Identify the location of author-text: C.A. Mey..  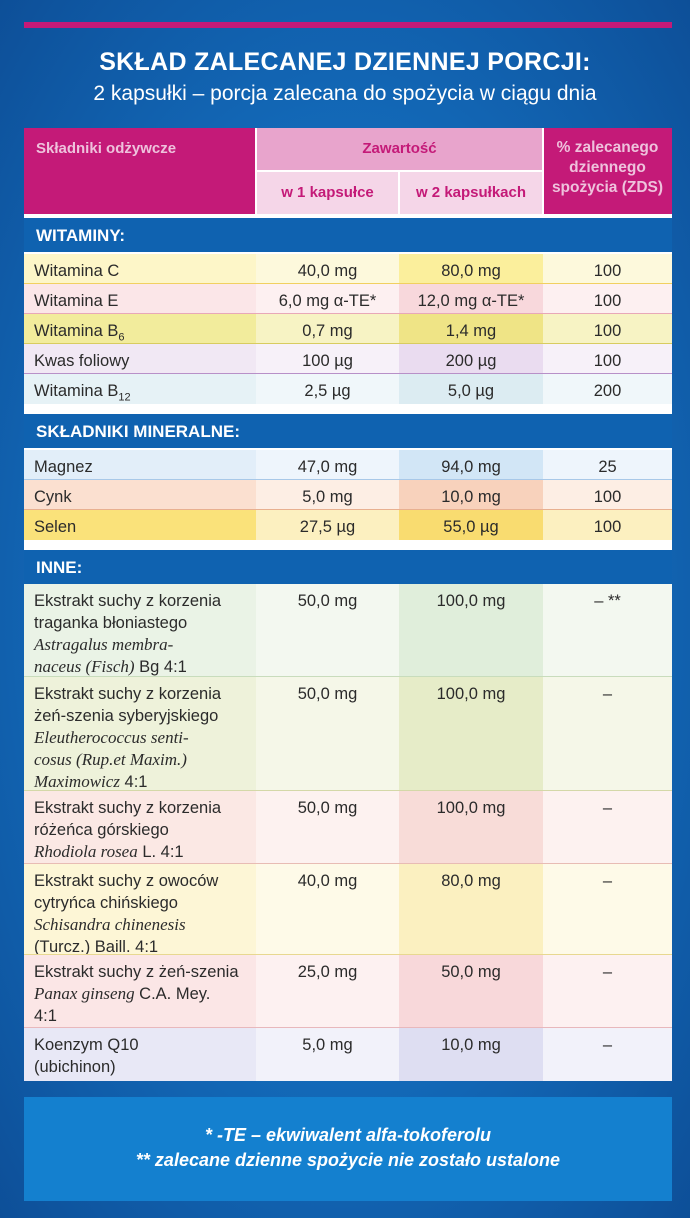
(172, 994).